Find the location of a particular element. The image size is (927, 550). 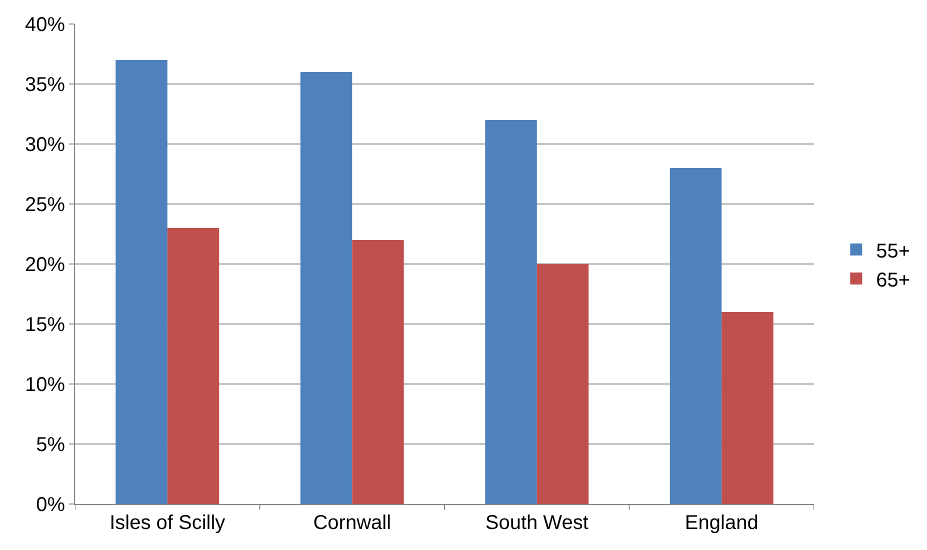

x-tick-label: Isles of Scilly is located at coordinates (168, 523).